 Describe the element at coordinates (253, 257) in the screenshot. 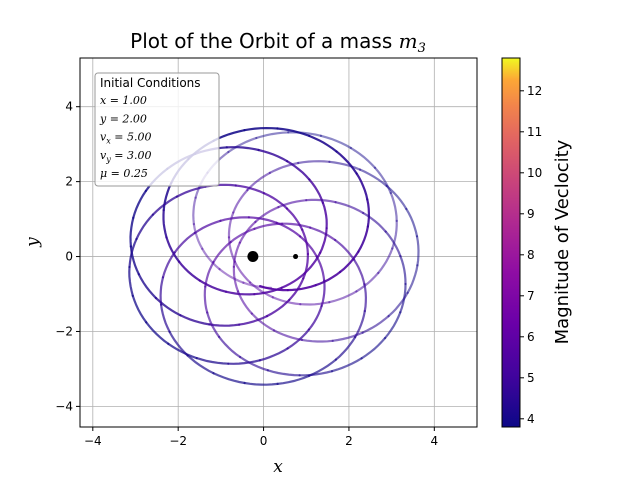

I see `mass-1-marker` at that location.